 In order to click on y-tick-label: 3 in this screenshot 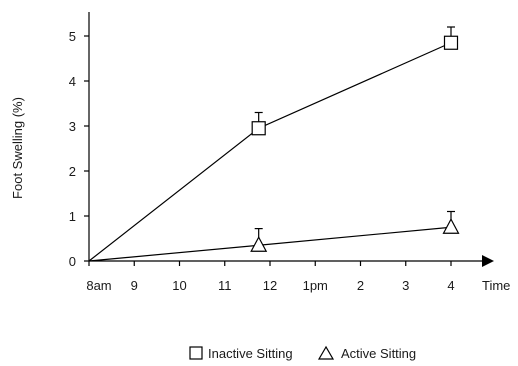, I will do `click(72, 126)`.